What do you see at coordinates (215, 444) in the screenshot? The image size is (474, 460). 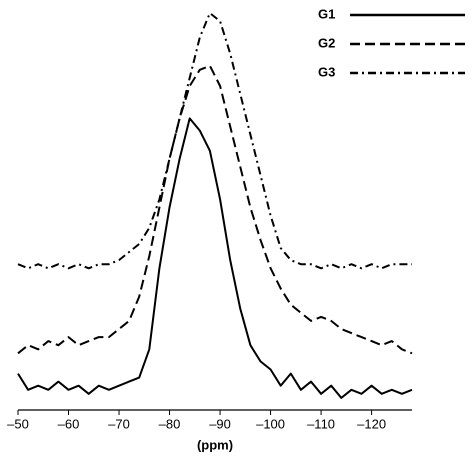 I see `x-axis-label: (ppm)` at bounding box center [215, 444].